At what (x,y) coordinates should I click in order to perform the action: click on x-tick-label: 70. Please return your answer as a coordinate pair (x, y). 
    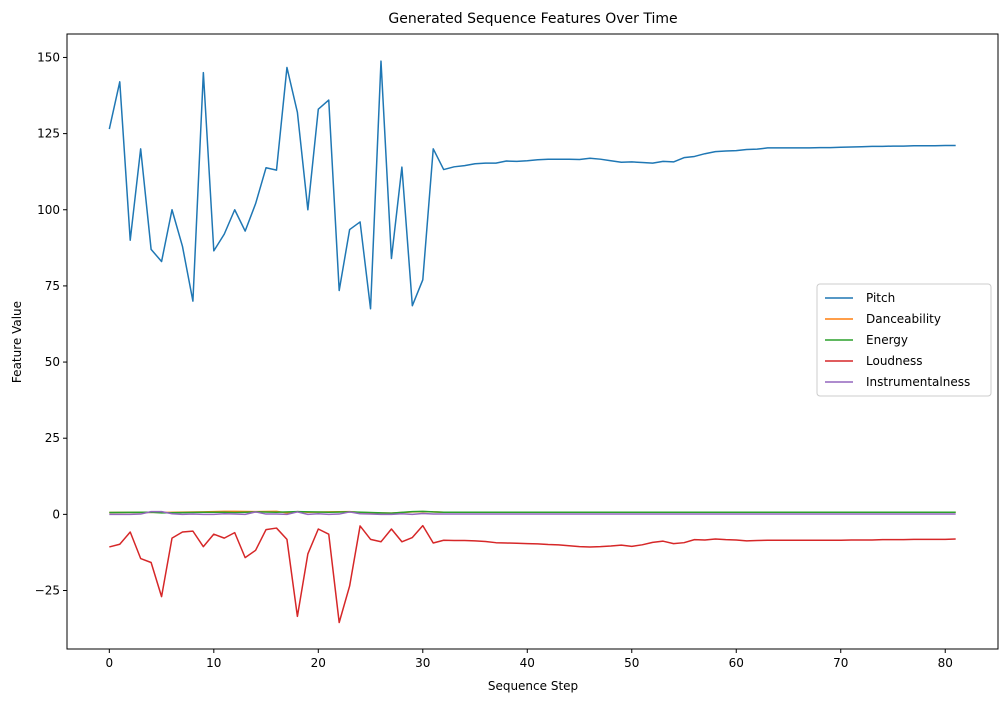
    Looking at the image, I should click on (840, 663).